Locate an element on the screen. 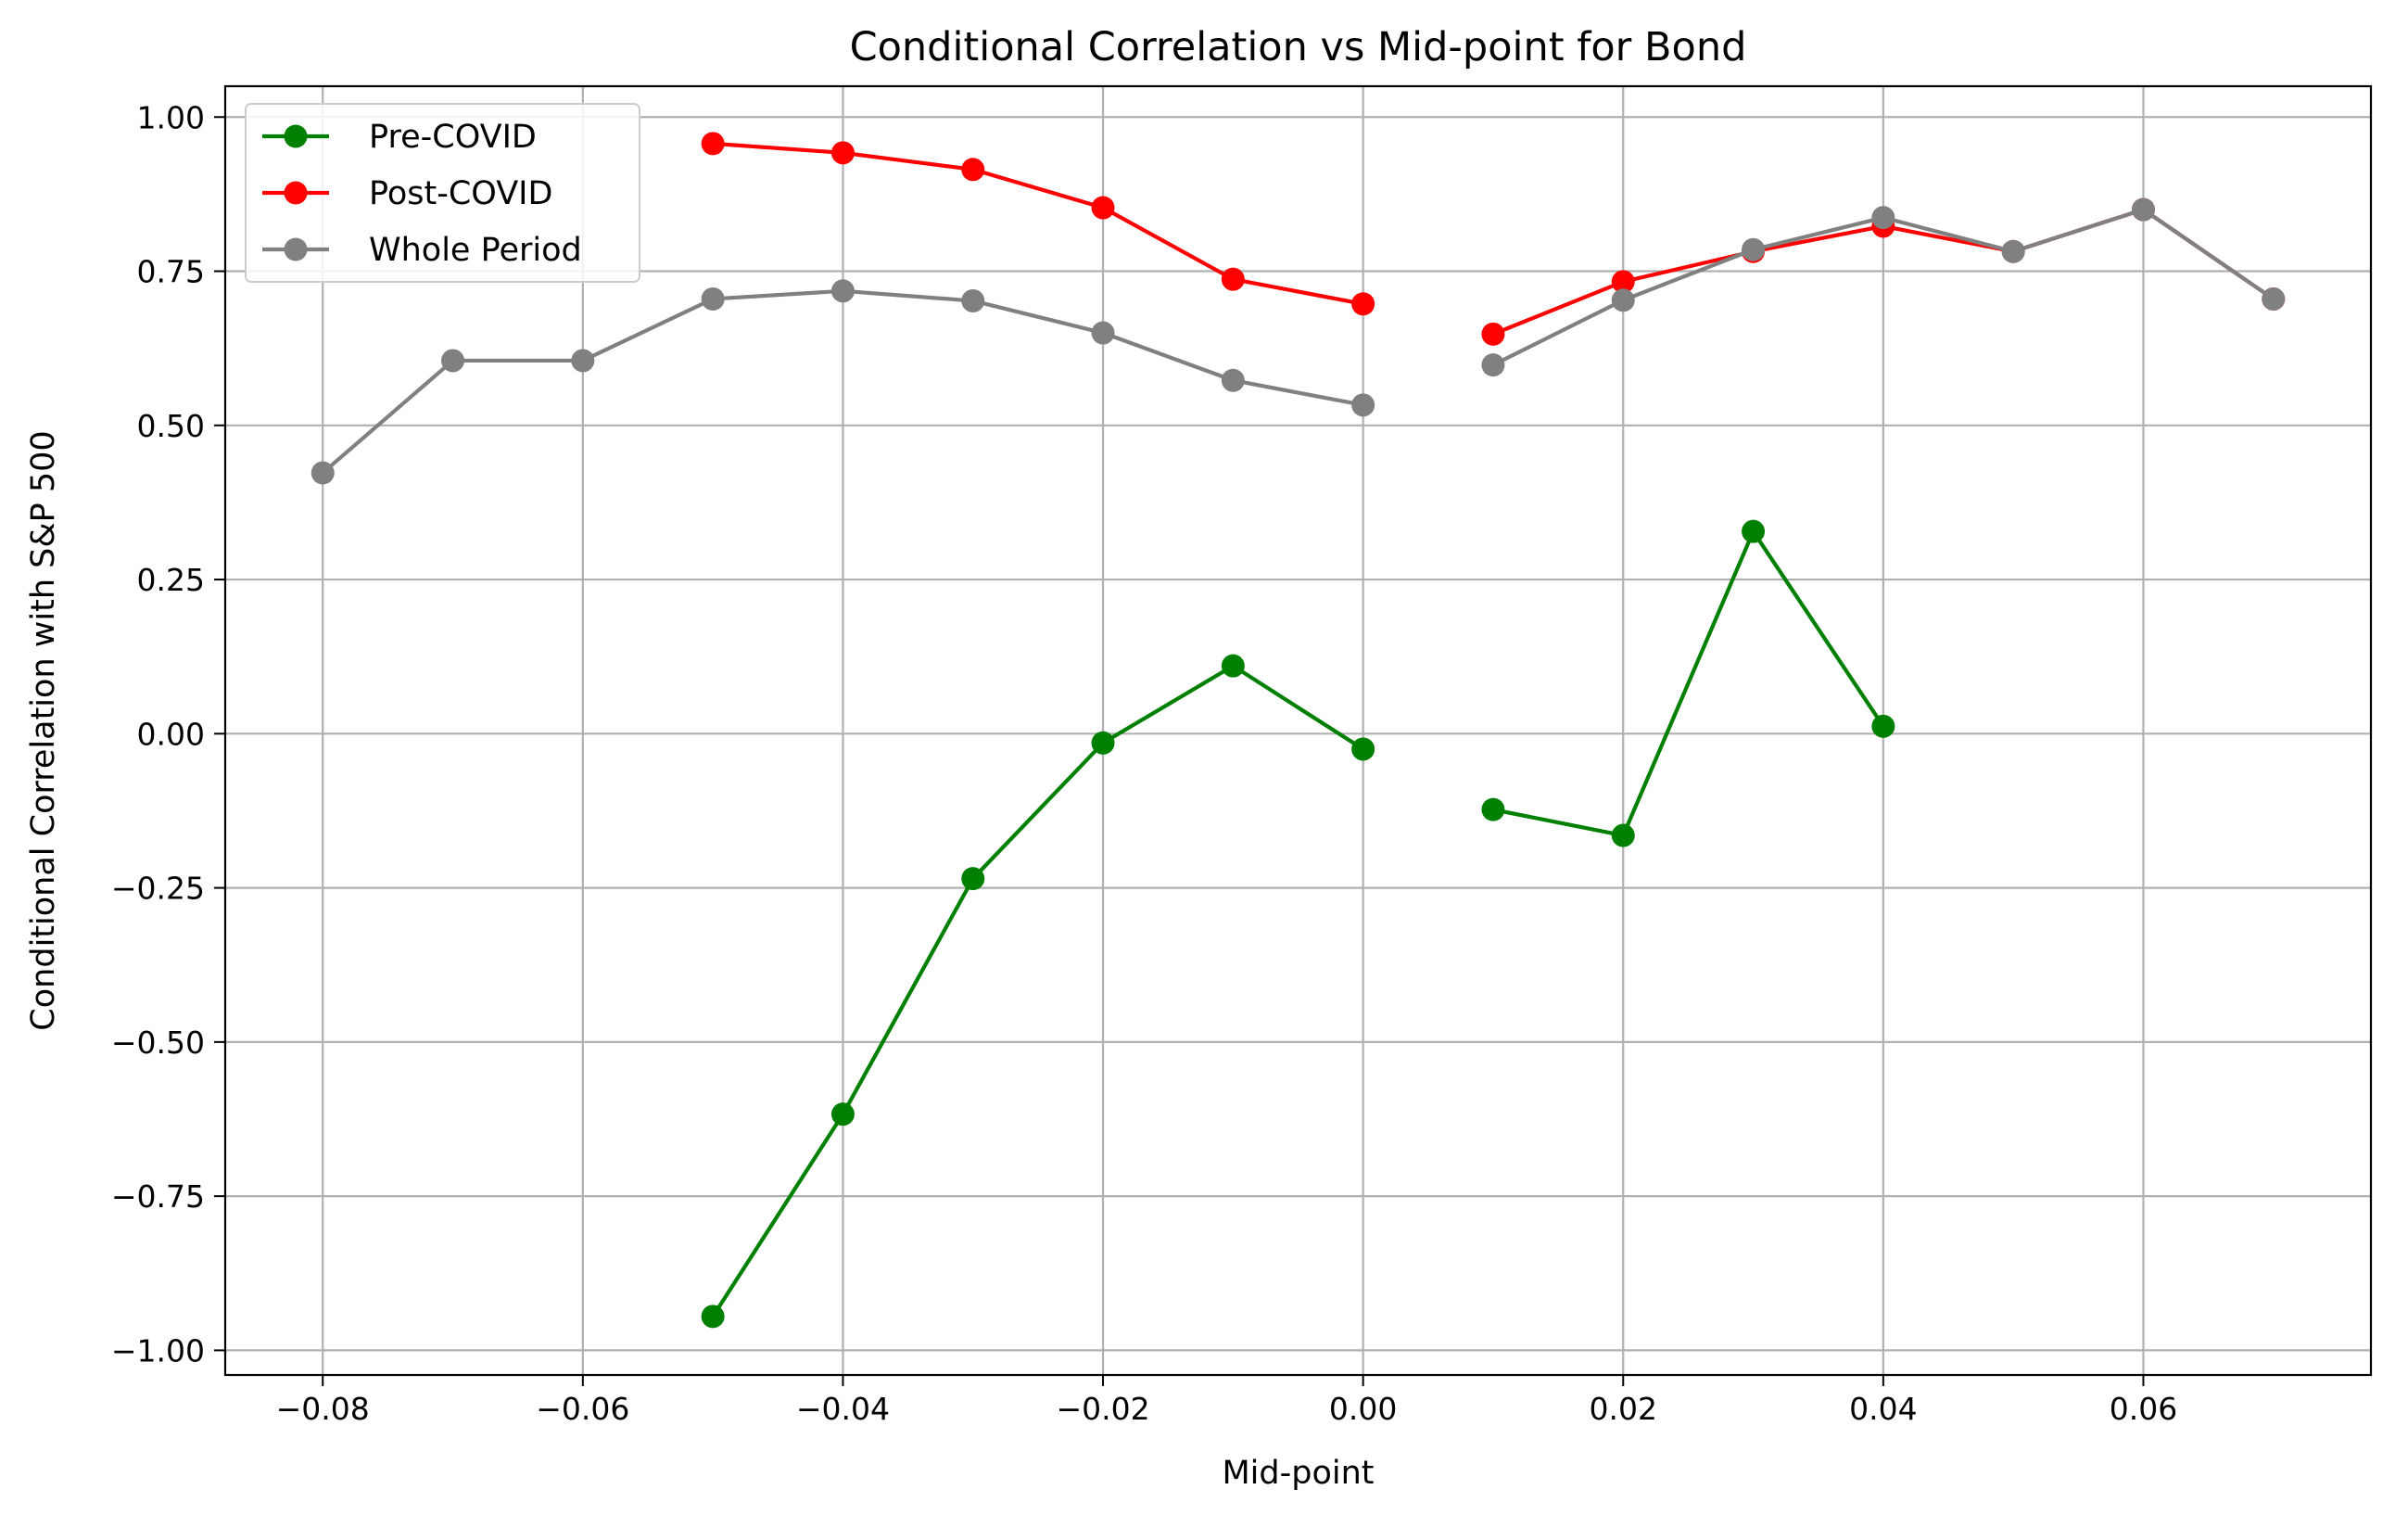 This screenshot has height=1515, width=2408. x-tick-label-4: 0.00 is located at coordinates (1363, 1409).